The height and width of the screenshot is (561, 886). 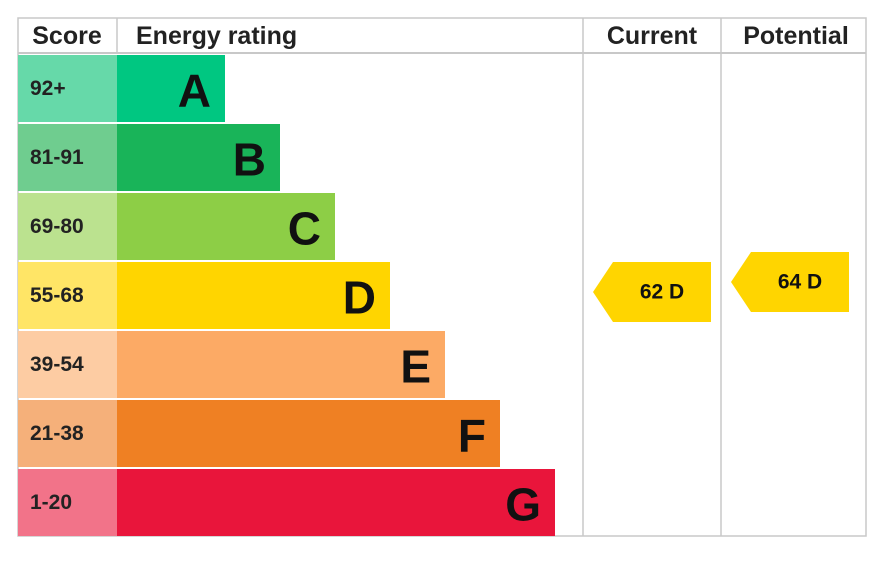 What do you see at coordinates (67, 36) in the screenshot?
I see `score-header: Score` at bounding box center [67, 36].